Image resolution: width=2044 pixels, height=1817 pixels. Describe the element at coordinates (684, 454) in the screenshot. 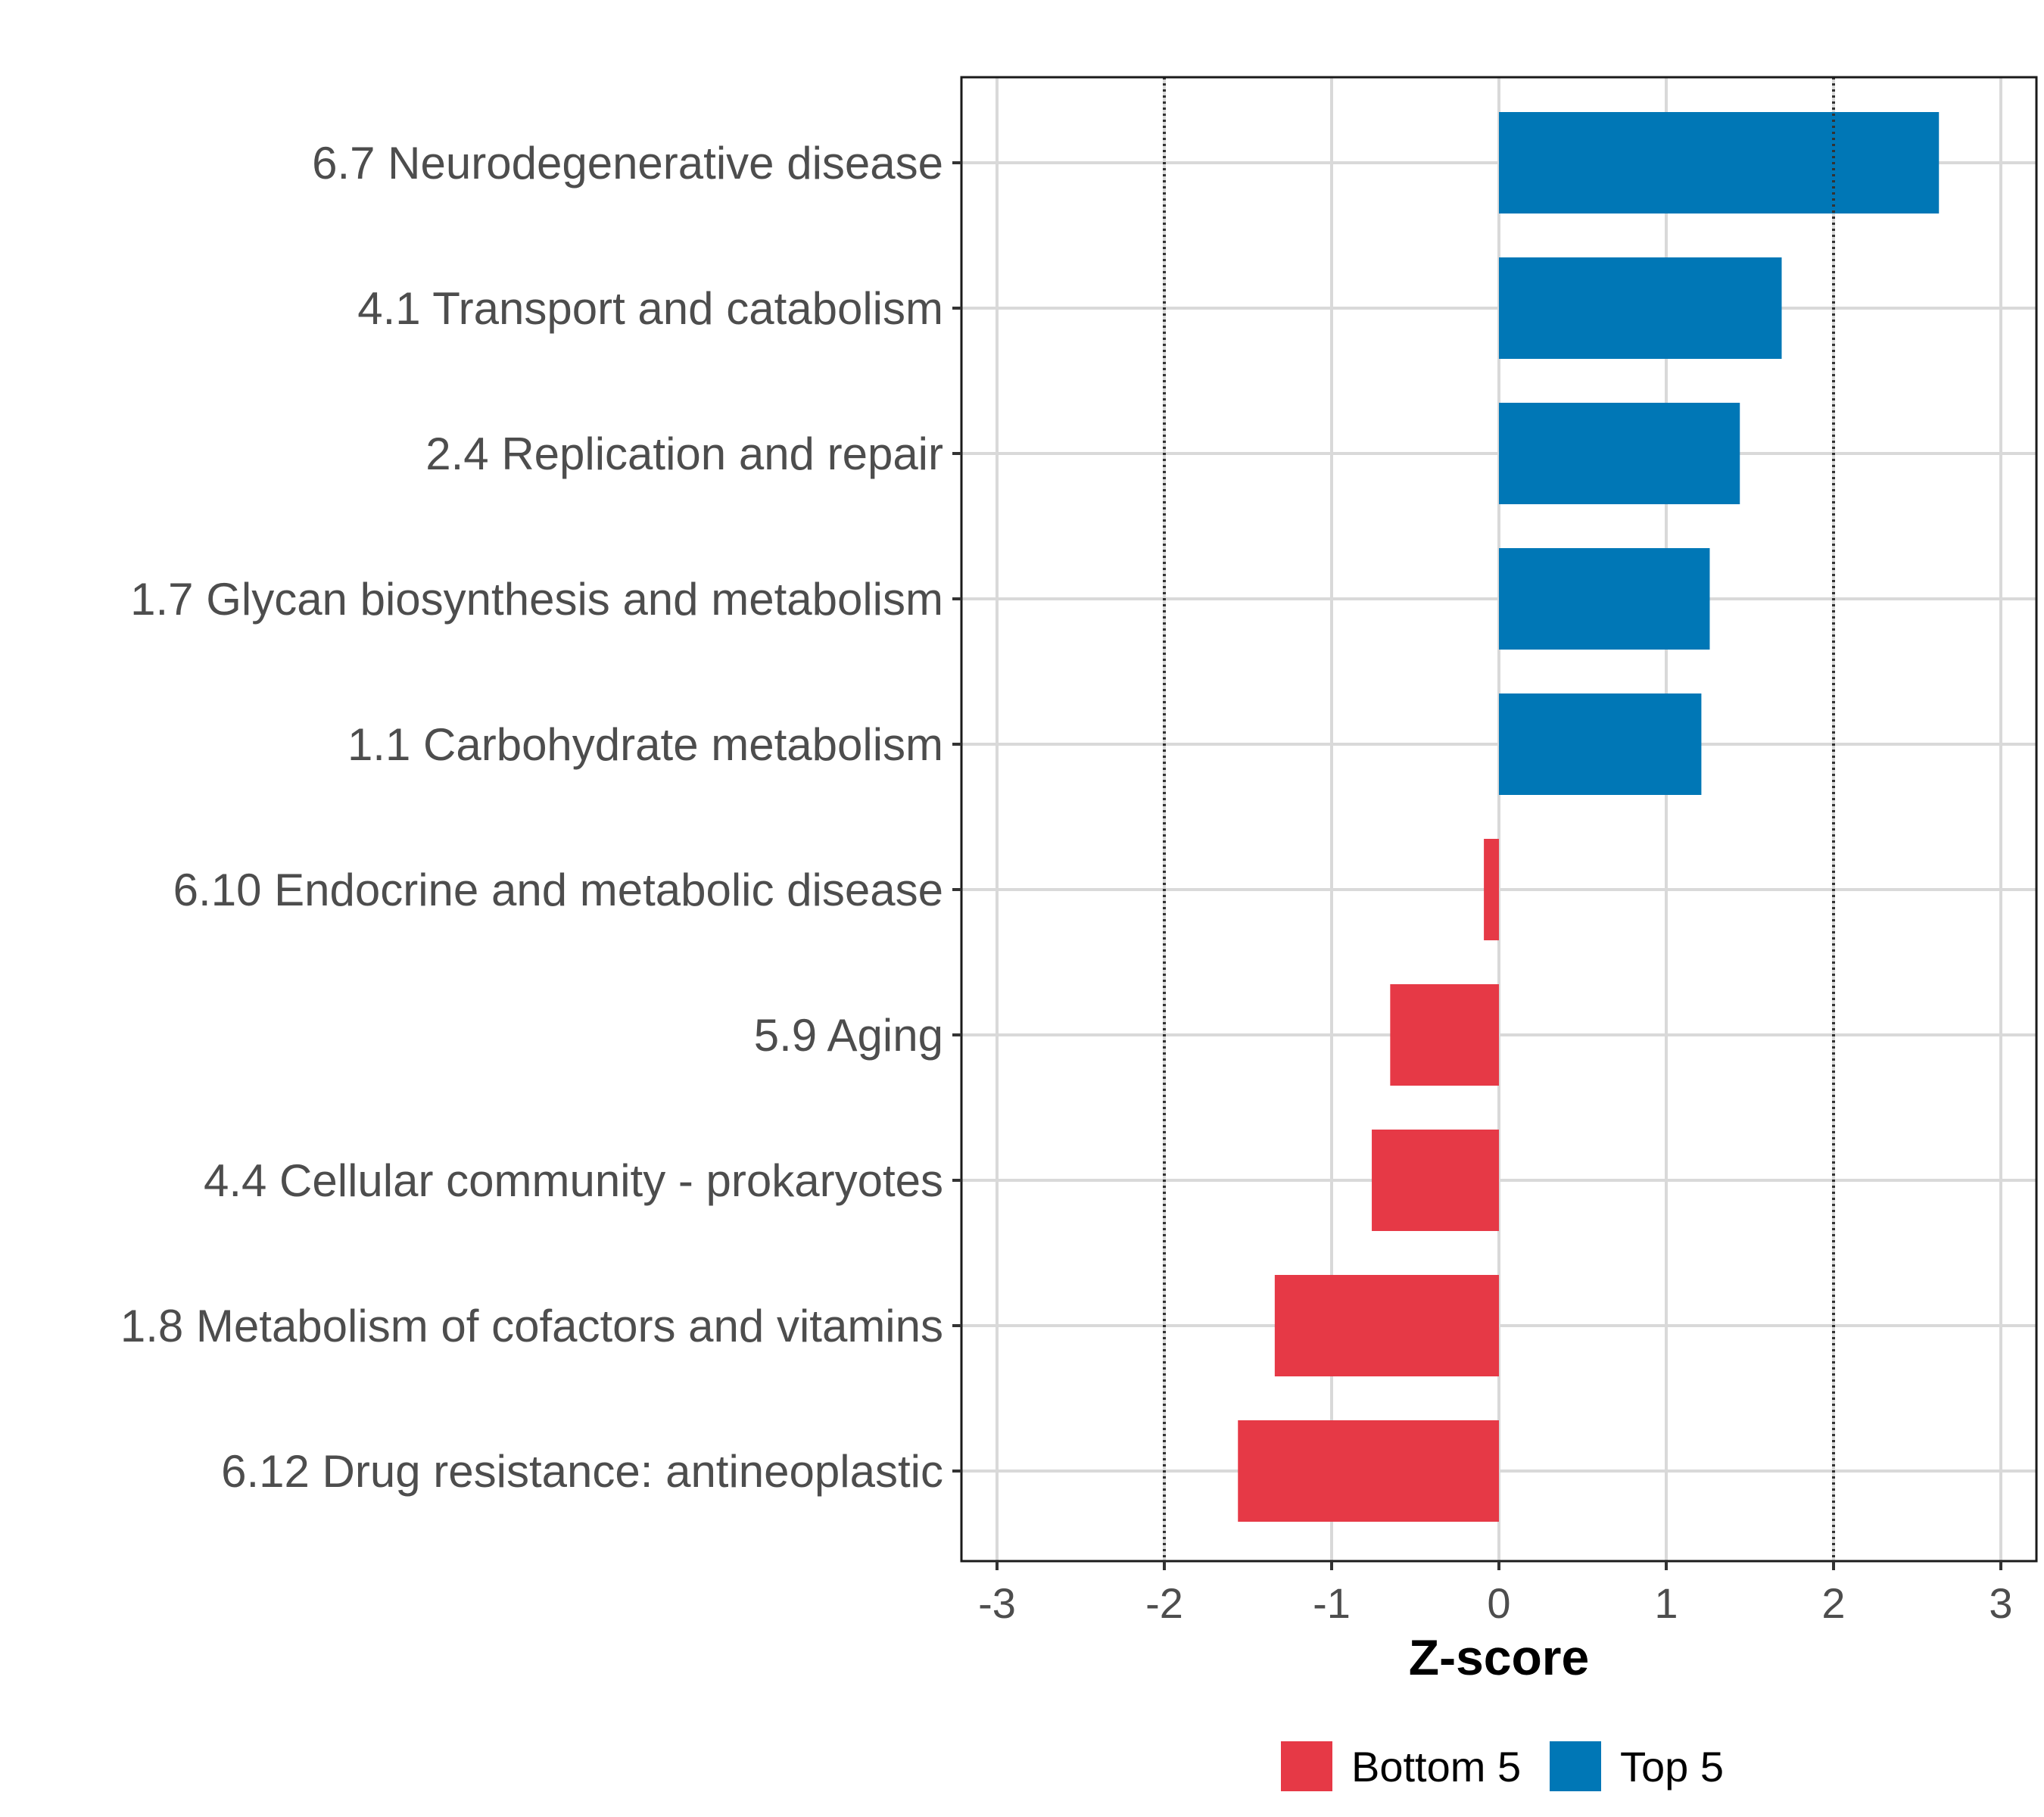

I see `category-label: 2.4 Replication and repair` at that location.